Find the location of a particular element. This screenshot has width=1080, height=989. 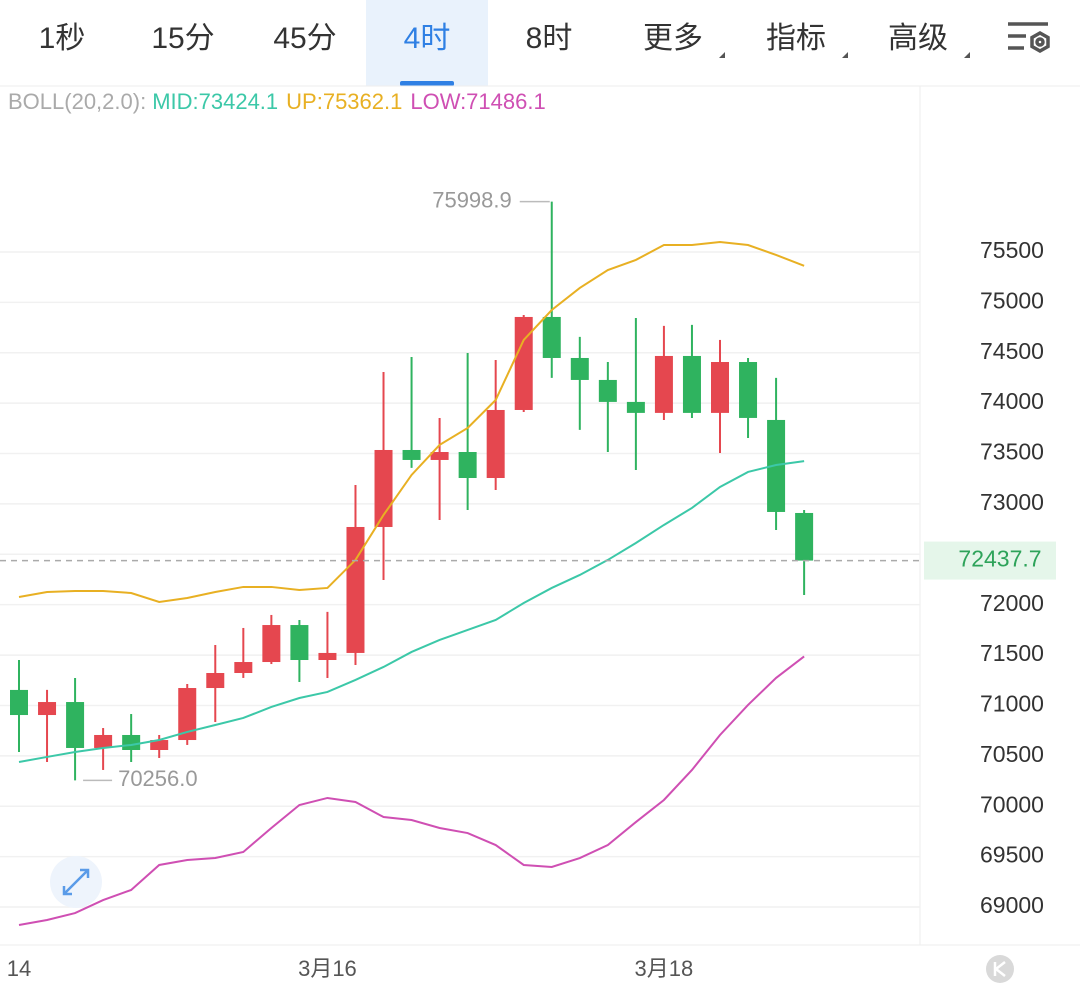

legend-entry: MID:73424.1 is located at coordinates (215, 101).